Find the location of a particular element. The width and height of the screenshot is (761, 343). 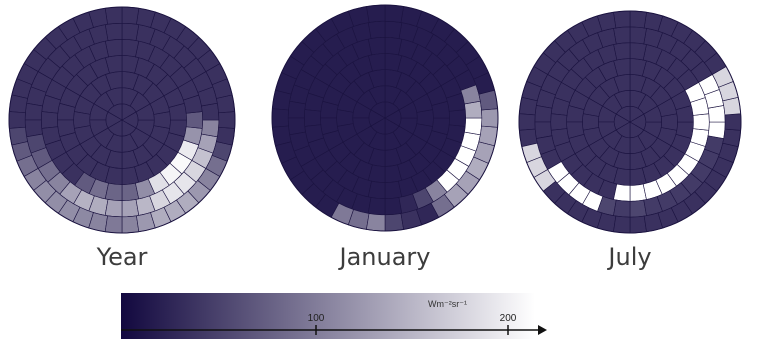

colorbar-unit-label: Wm⁻²sr⁻¹ is located at coordinates (447, 304).